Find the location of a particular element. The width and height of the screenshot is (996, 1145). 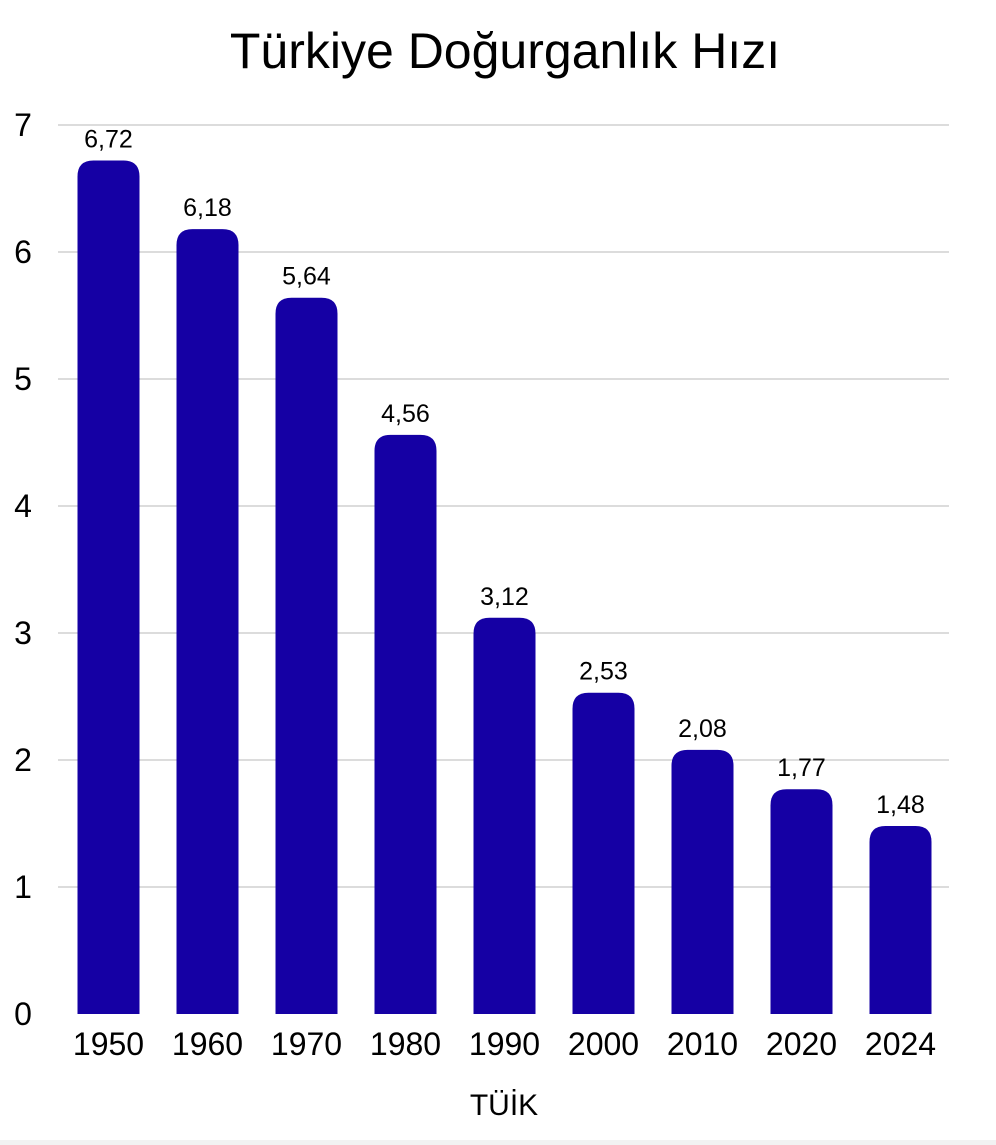

data-label-1980: 4,56 is located at coordinates (405, 414).